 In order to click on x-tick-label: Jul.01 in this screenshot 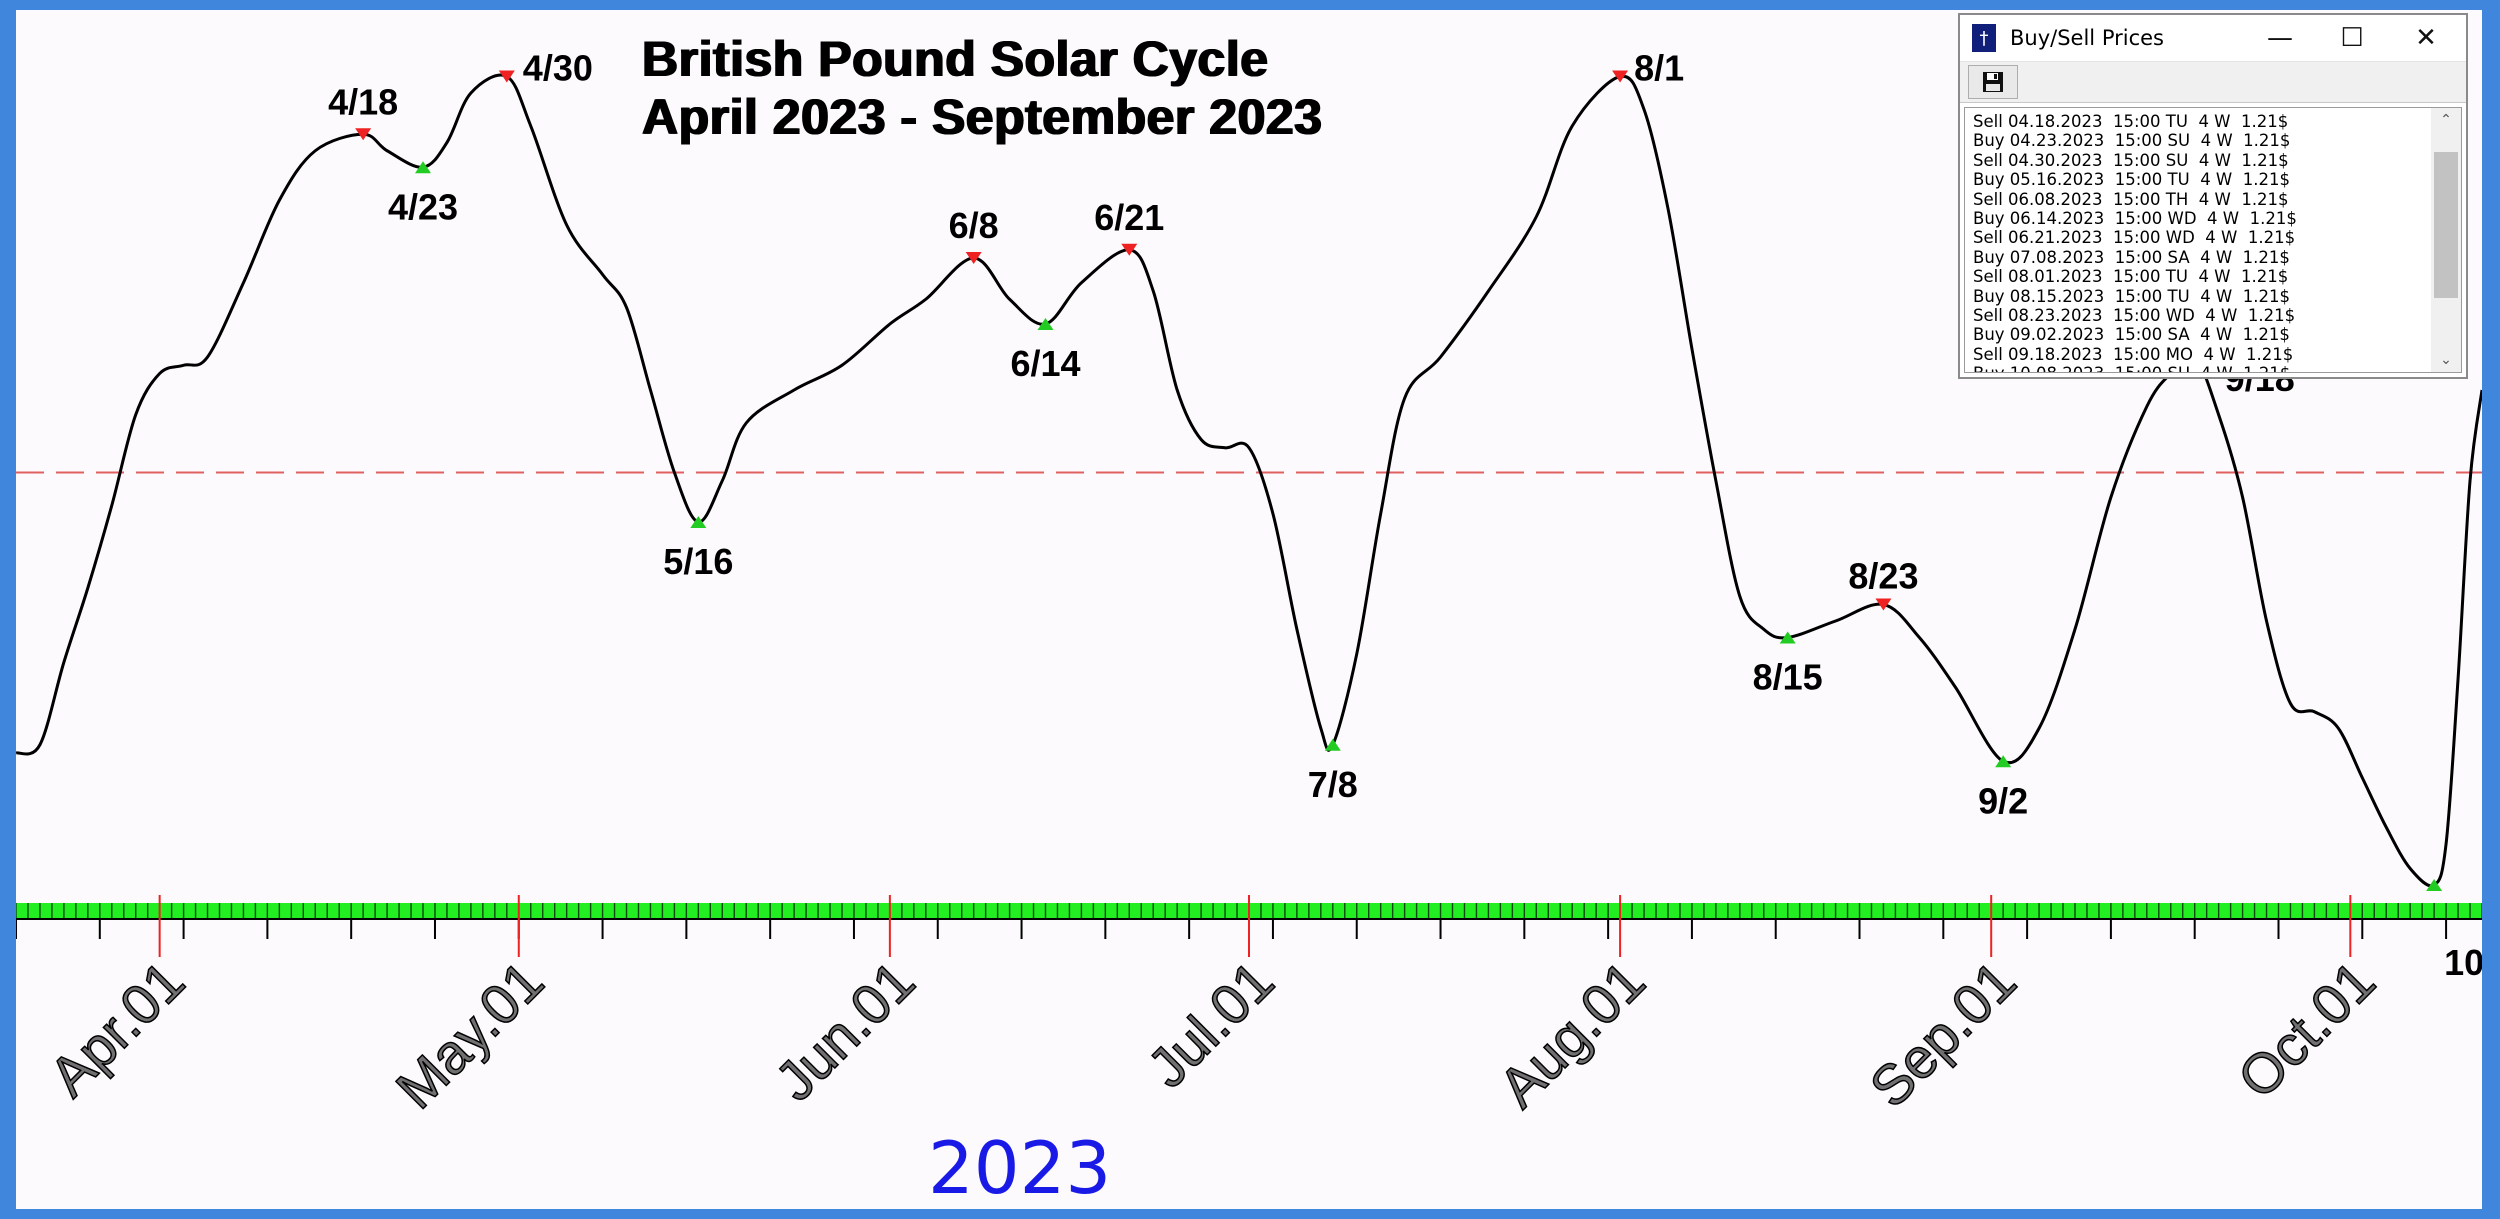, I will do `click(1210, 1024)`.